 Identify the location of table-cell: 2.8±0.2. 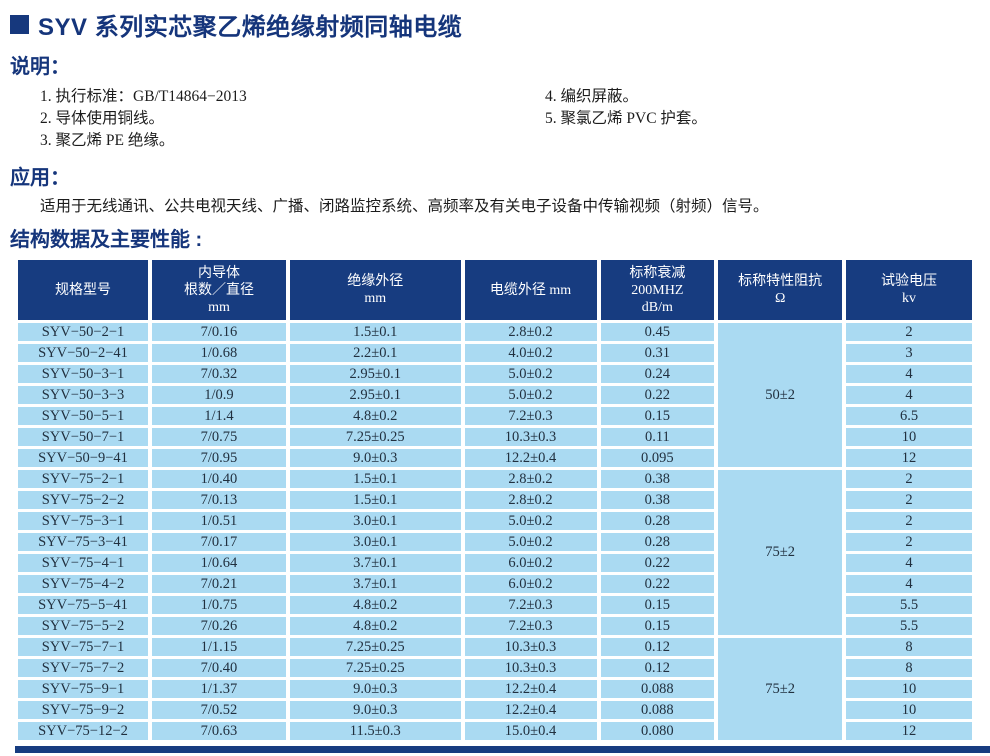
(530, 332).